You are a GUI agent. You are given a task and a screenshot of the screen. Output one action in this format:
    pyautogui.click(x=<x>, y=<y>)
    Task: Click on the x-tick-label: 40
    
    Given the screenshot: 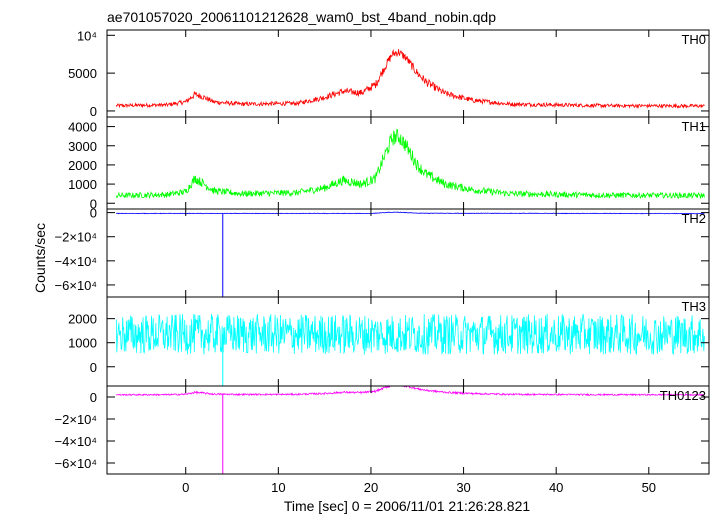 What is the action you would take?
    pyautogui.click(x=556, y=487)
    